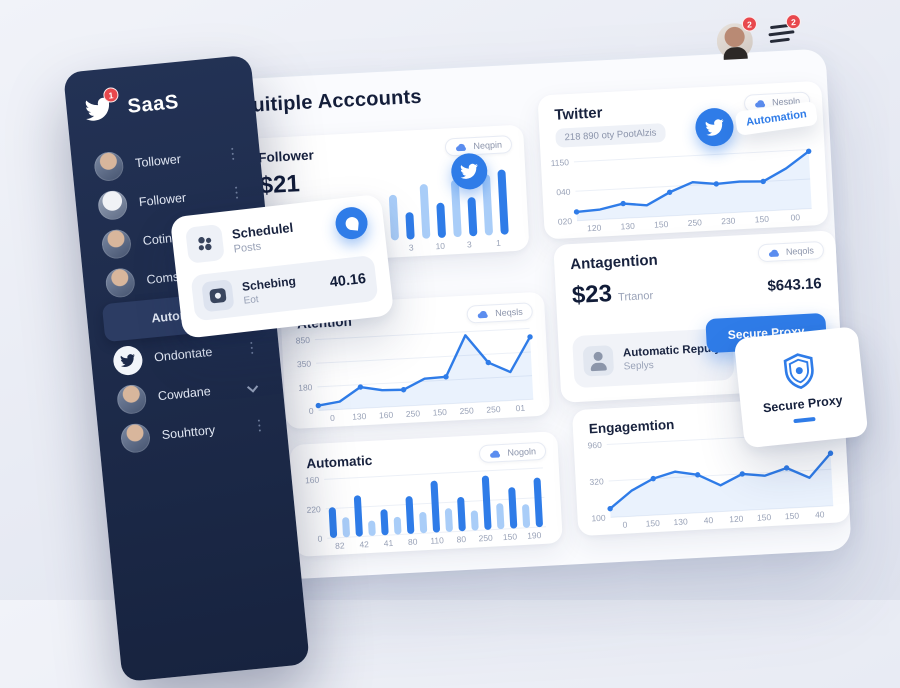  What do you see at coordinates (803, 404) in the screenshot?
I see `secure-proxy-label: Secure Proxy` at bounding box center [803, 404].